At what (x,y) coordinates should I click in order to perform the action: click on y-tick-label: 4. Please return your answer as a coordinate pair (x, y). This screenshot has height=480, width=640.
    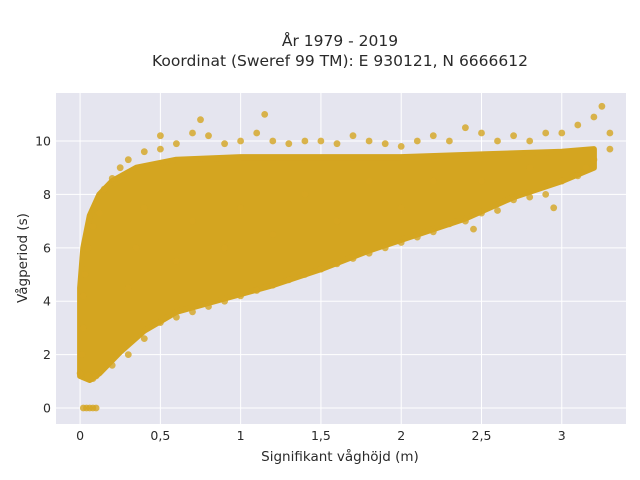
    Looking at the image, I should click on (47, 301).